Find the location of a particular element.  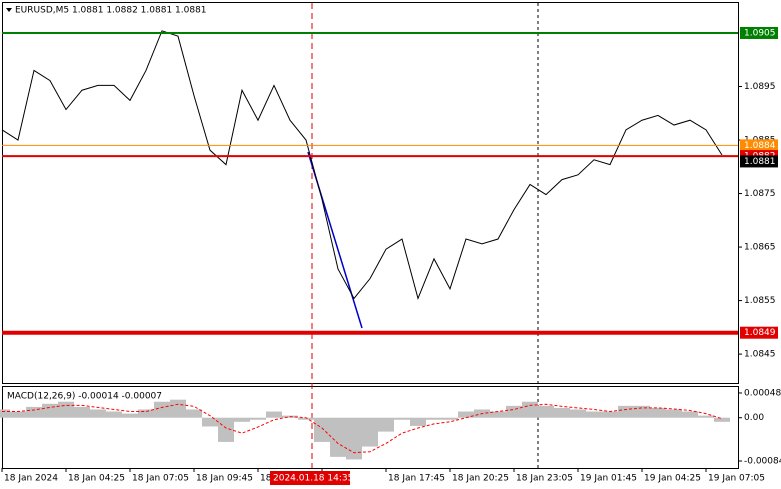

y-tick-label: 1.0895 is located at coordinates (760, 87).